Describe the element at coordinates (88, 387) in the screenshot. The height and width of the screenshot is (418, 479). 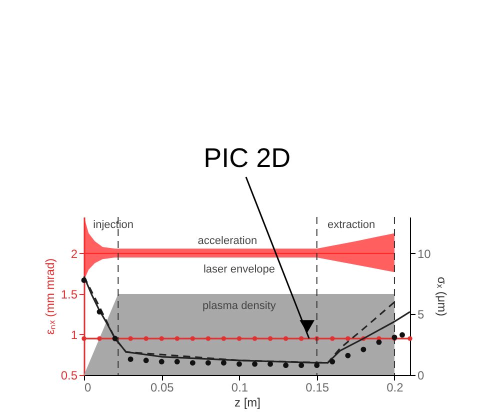
I see `x-tick-label: 0` at that location.